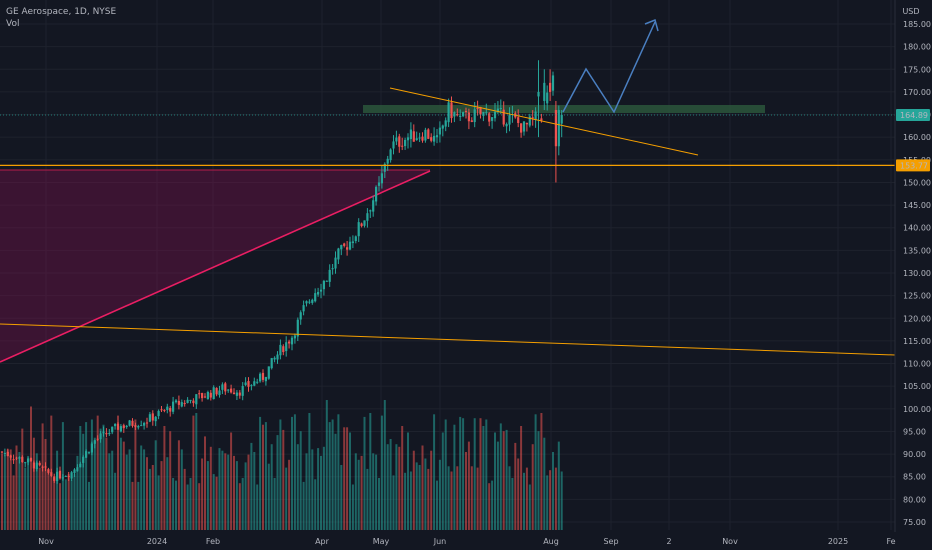 This screenshot has width=932, height=550. I want to click on y-tick-label: 75.00, so click(914, 522).